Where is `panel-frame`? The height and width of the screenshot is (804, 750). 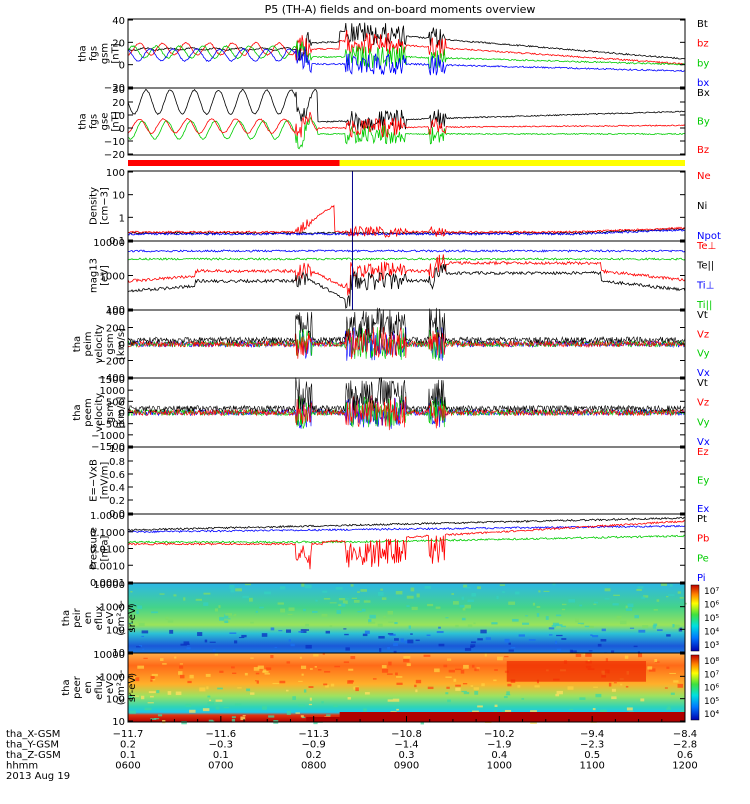 panel-frame is located at coordinates (406, 480).